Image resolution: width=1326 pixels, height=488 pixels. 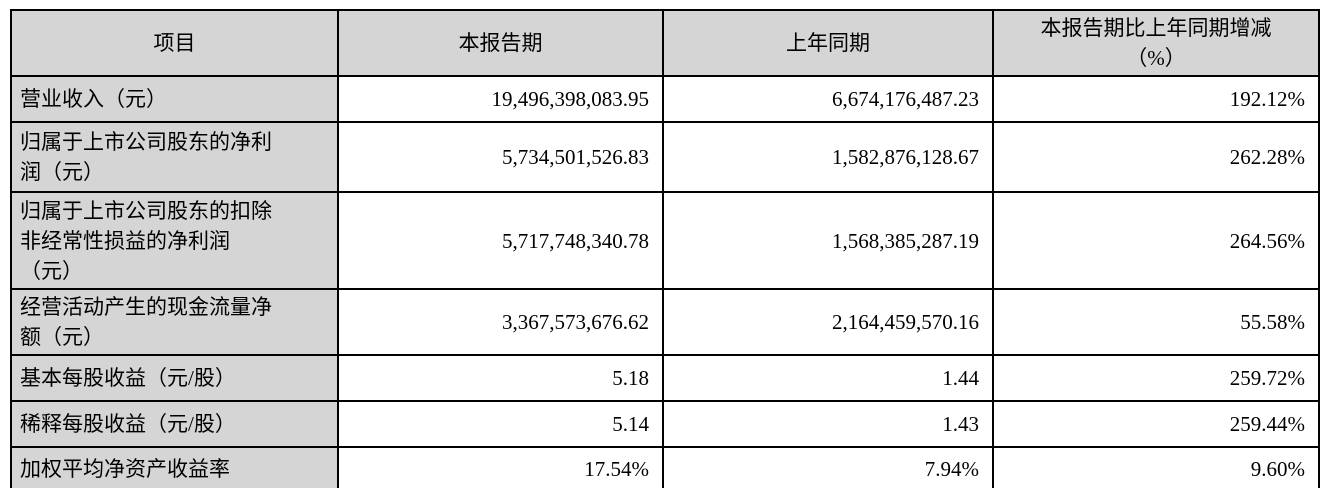 What do you see at coordinates (1156, 99) in the screenshot?
I see `change-value: 192.12%` at bounding box center [1156, 99].